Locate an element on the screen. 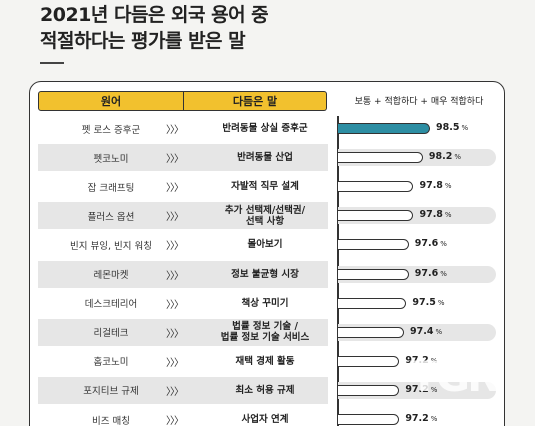 The height and width of the screenshot is (426, 535). table-row: 레몬마켓 〉〉〉 정보 불균형 시장 is located at coordinates (183, 274).